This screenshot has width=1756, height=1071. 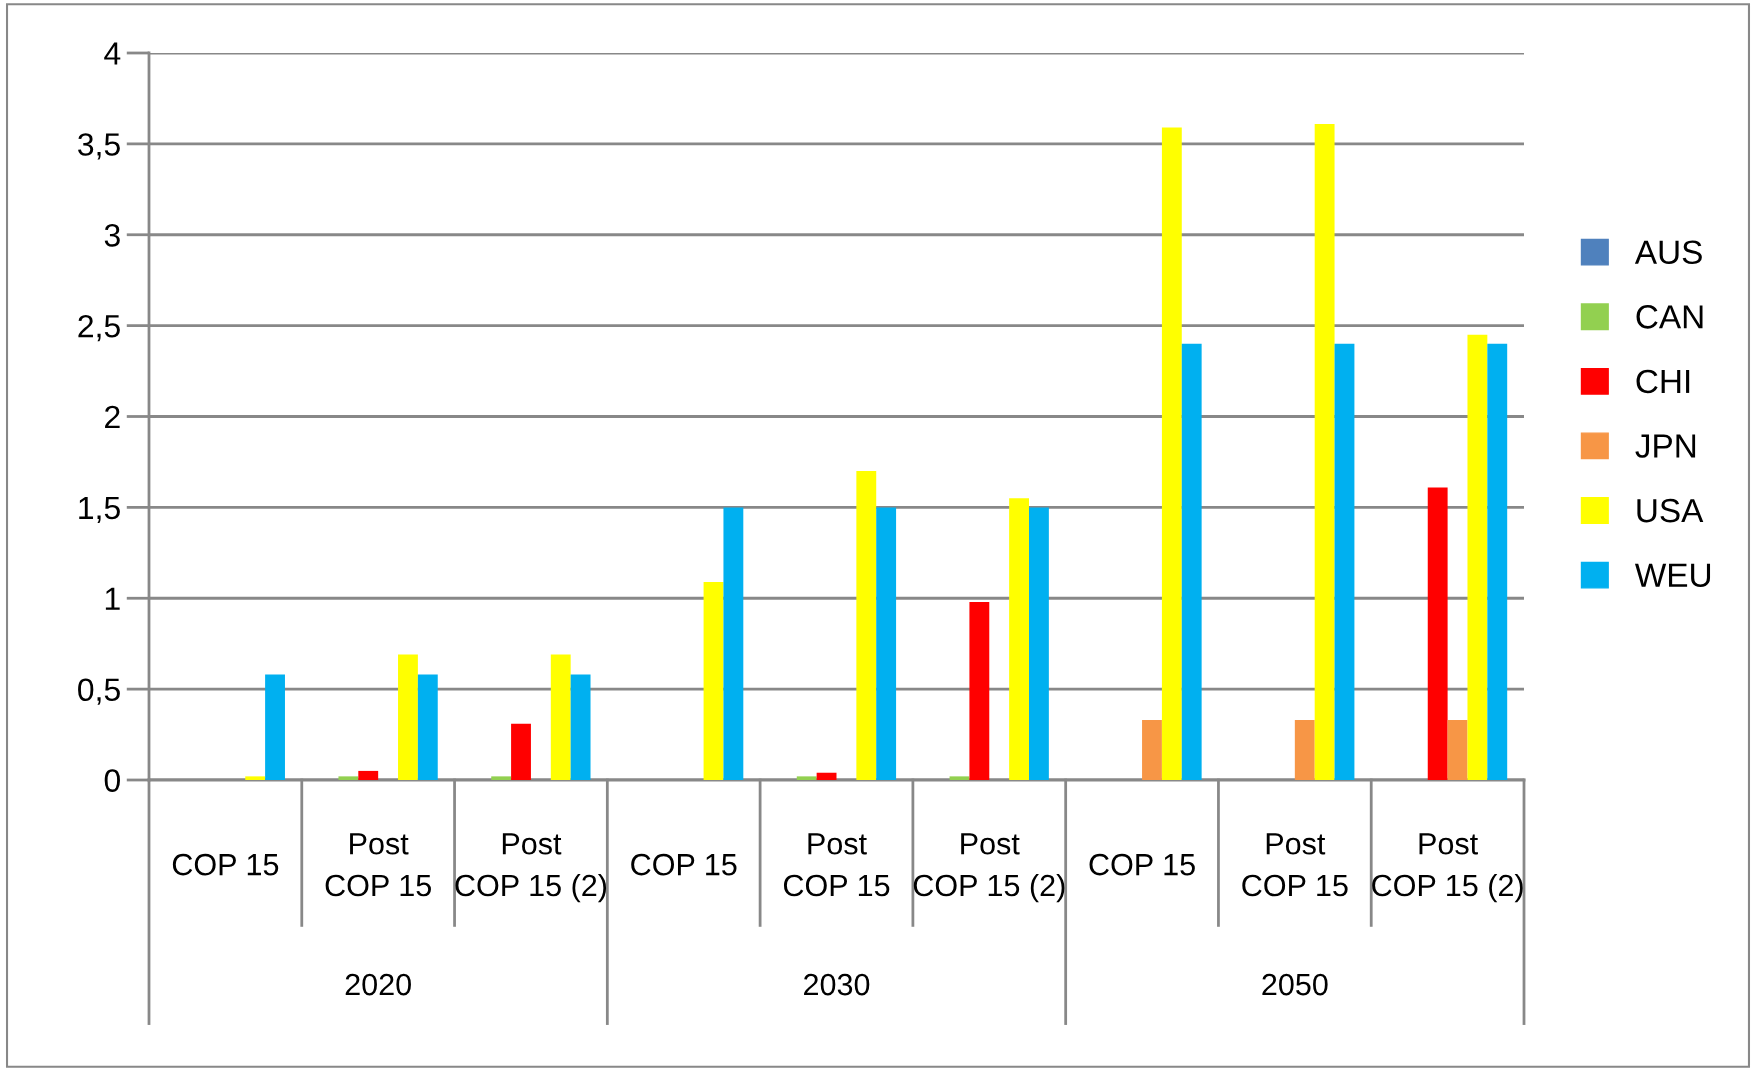 I want to click on y-tick-label: 2, so click(x=112, y=417).